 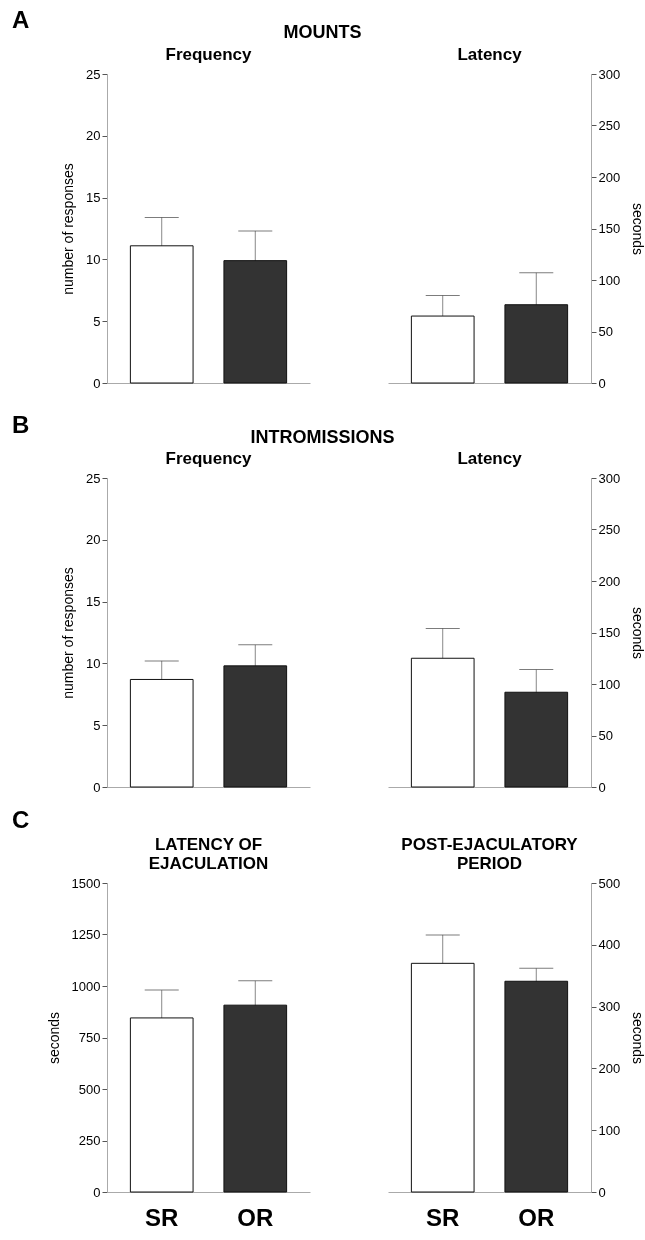 What do you see at coordinates (86, 883) in the screenshot?
I see `y-tick-label: 1500` at bounding box center [86, 883].